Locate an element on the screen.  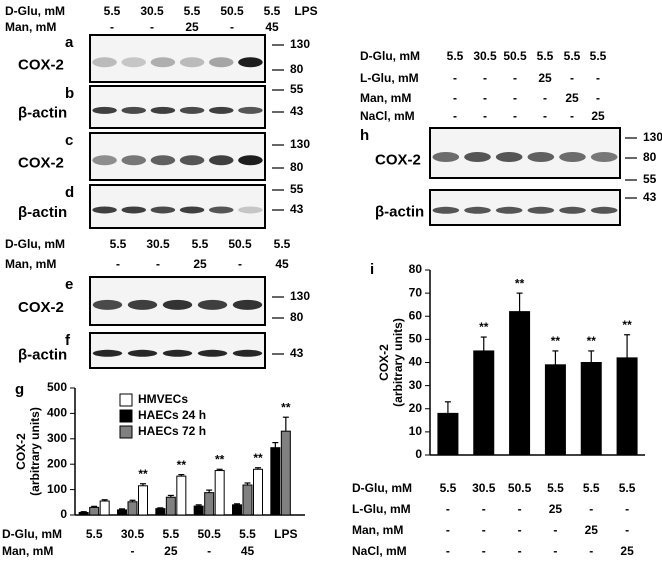
lane-label: 45 is located at coordinates (272, 27).